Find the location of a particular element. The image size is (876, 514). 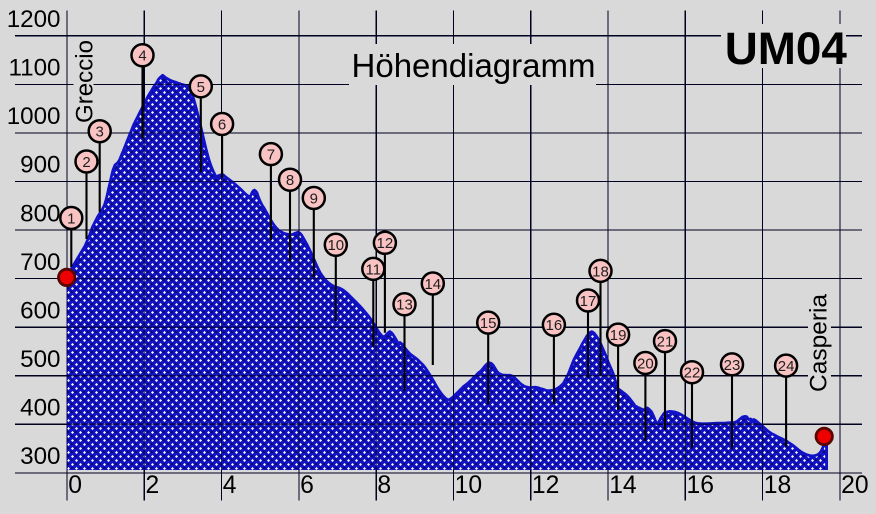

svg-text: 1 is located at coordinates (71, 218).